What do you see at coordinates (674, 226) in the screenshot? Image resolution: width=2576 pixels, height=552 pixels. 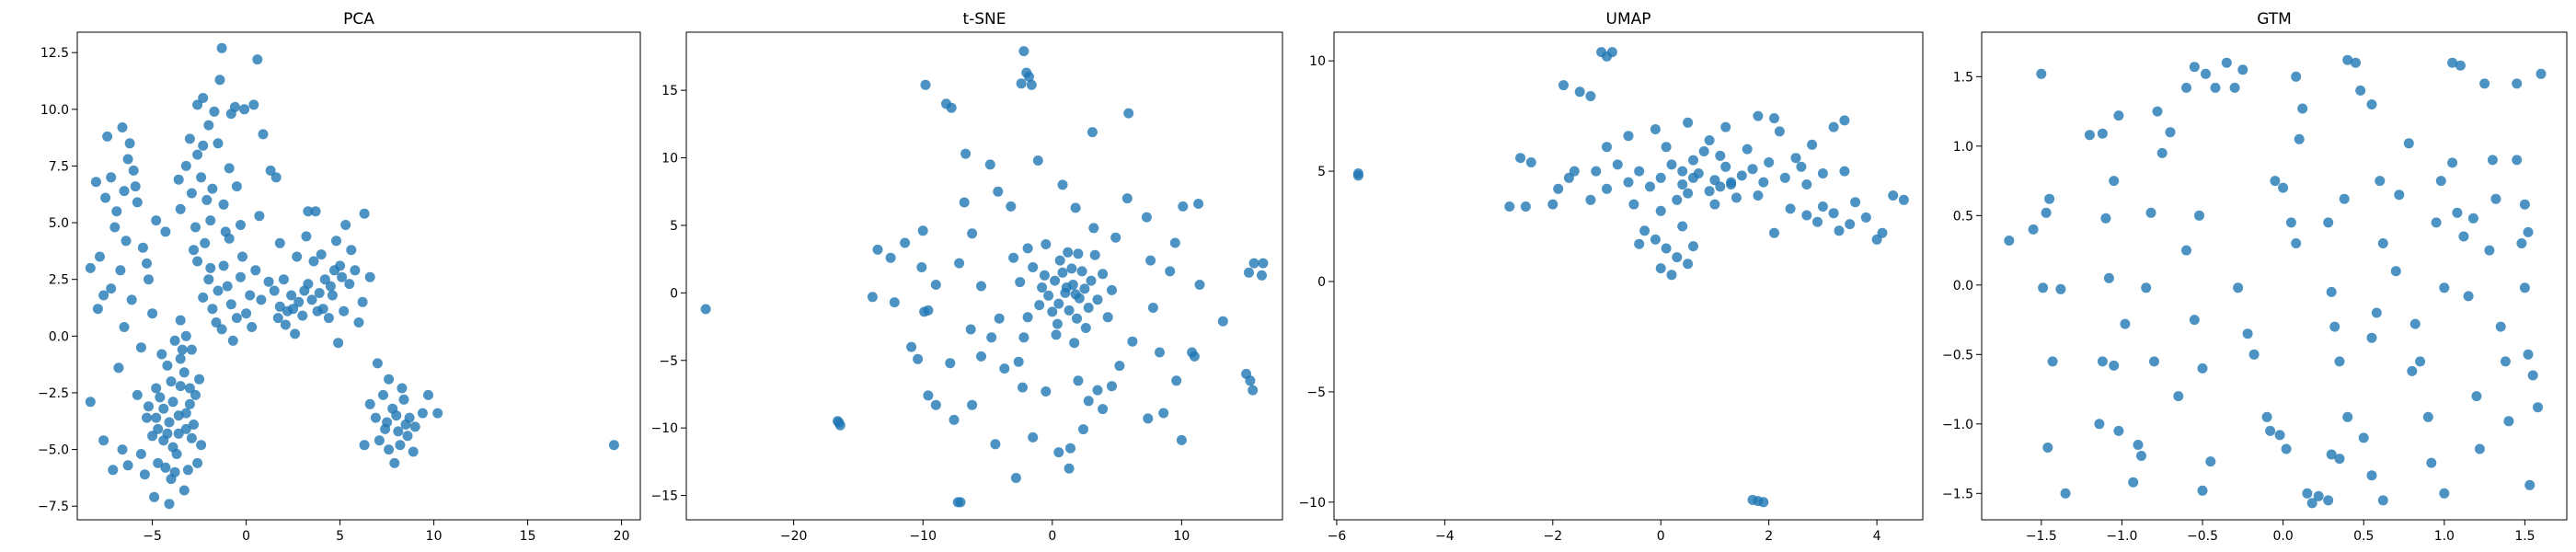 I see `y-tick-label: 5` at bounding box center [674, 226].